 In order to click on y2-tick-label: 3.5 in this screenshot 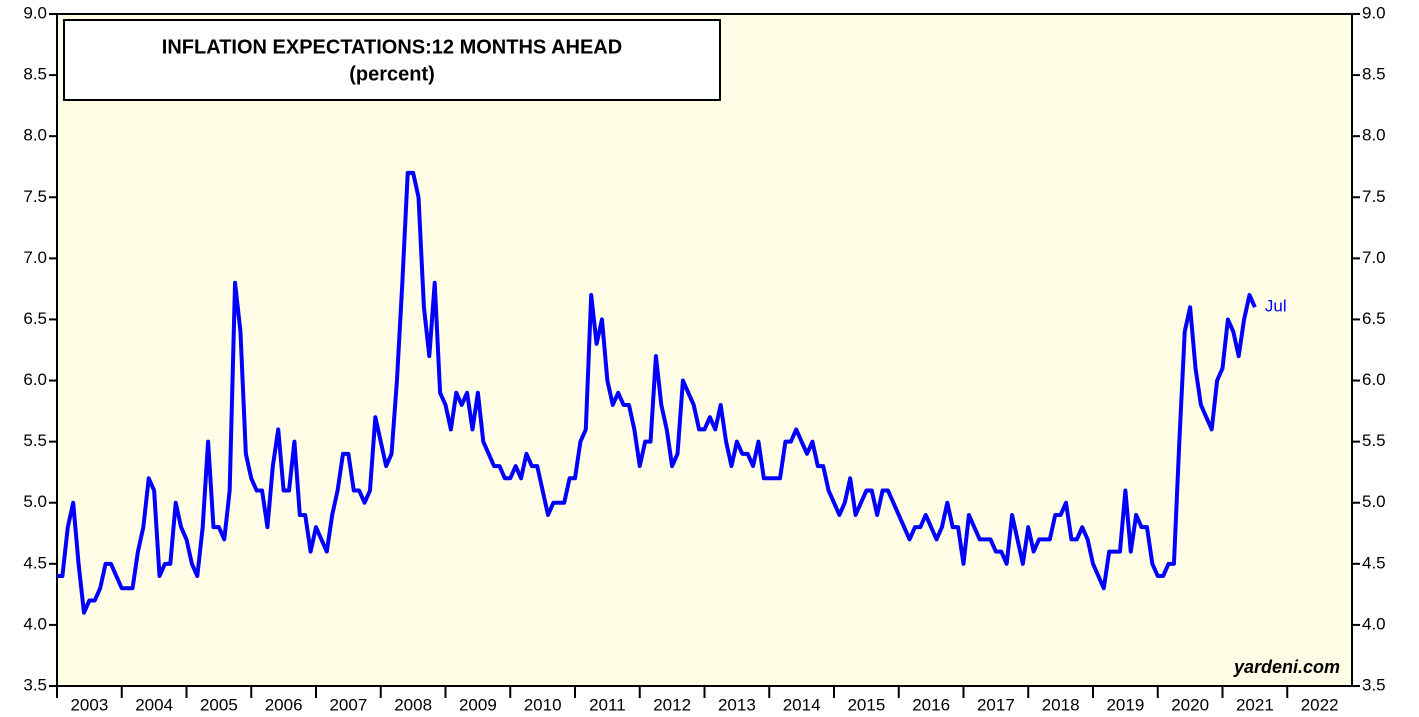, I will do `click(1374, 684)`.